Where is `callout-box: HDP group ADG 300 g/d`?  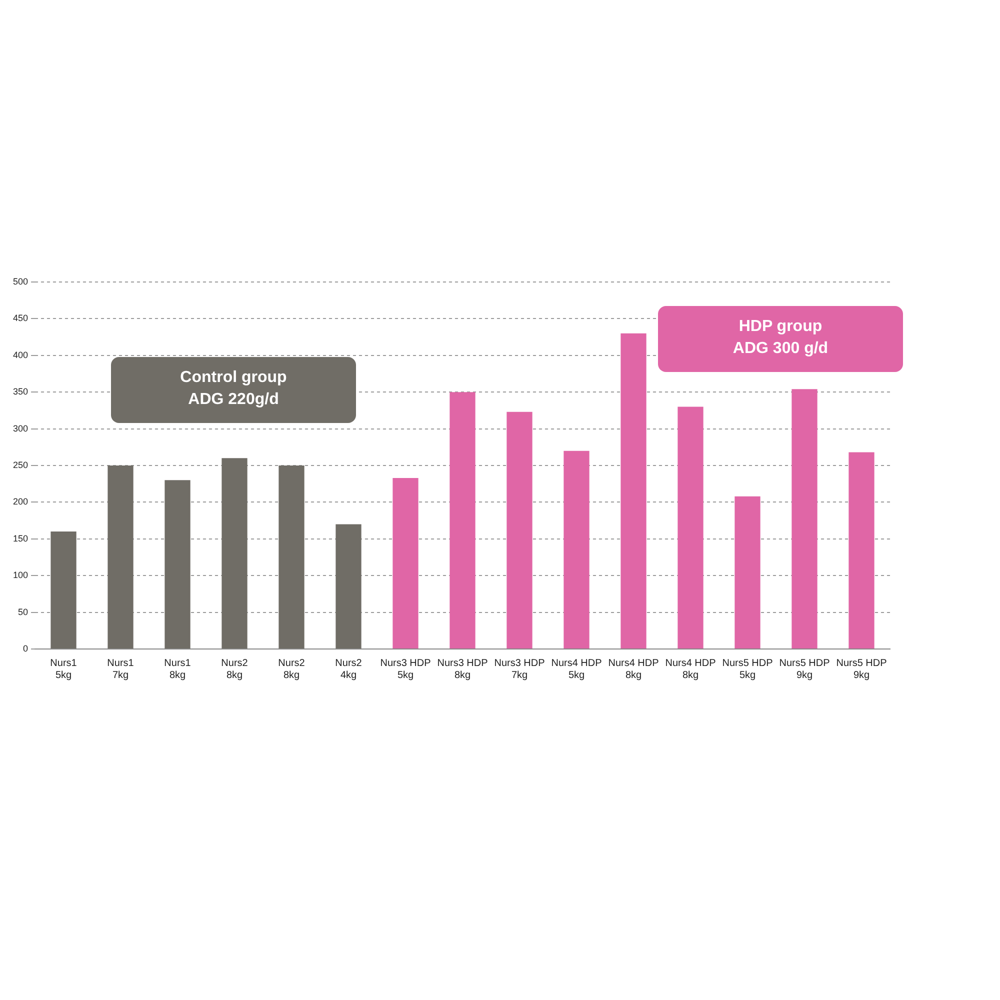
callout-box: HDP group ADG 300 g/d is located at coordinates (780, 339).